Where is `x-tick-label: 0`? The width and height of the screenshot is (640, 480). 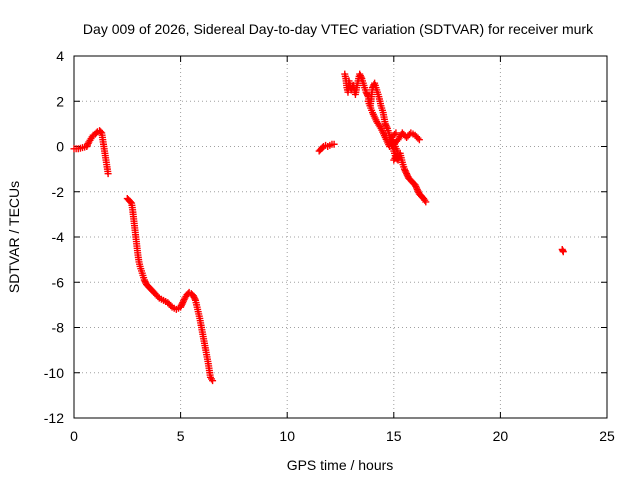 x-tick-label: 0 is located at coordinates (74, 436).